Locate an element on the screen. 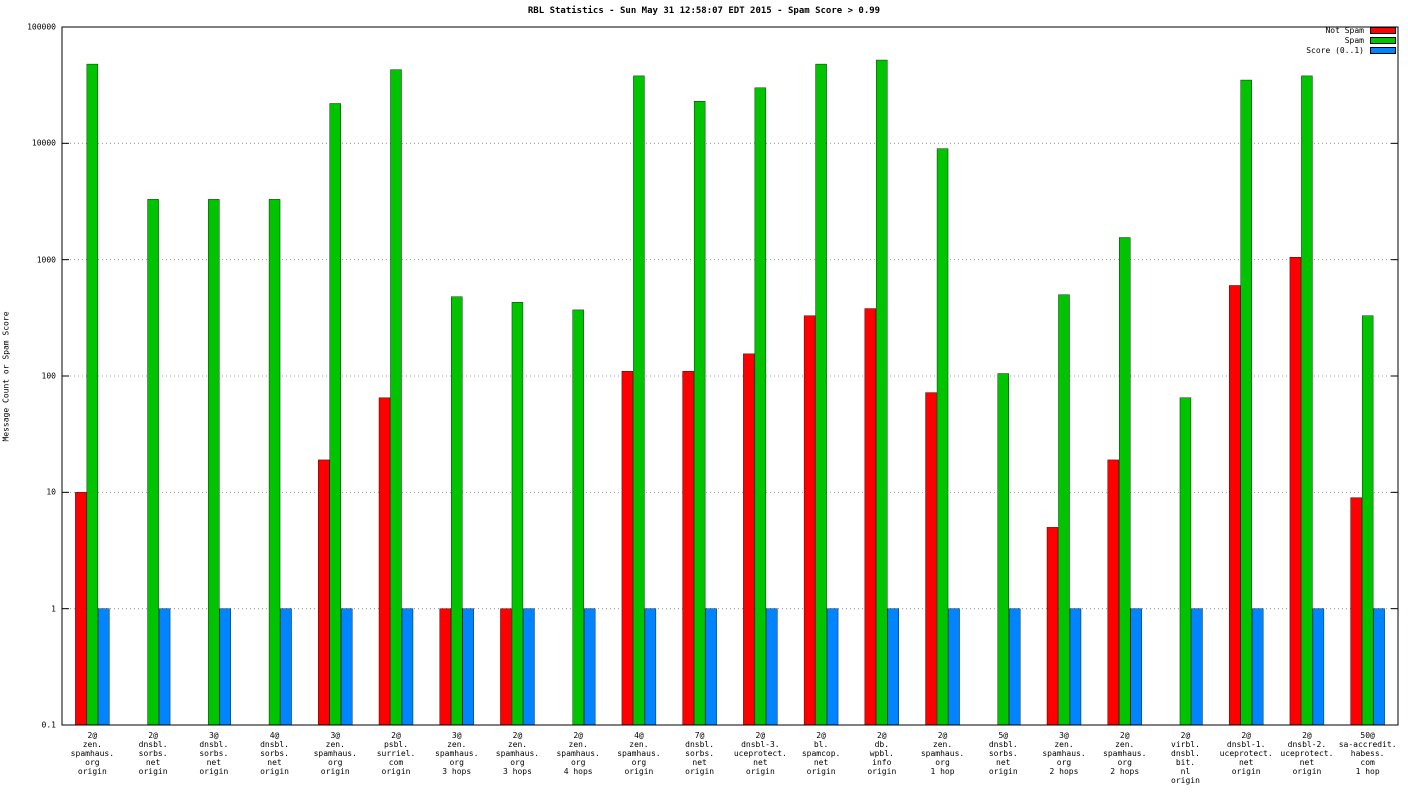 This screenshot has width=1408, height=792. legend: Not Spam Spam Score (0..1) is located at coordinates (1351, 40).